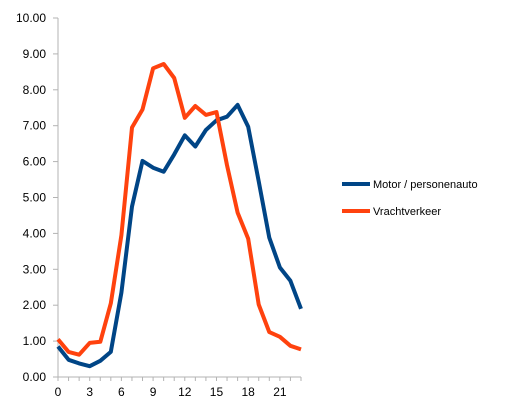  What do you see at coordinates (35, 341) in the screenshot?
I see `y-tick-label: 1.00` at bounding box center [35, 341].